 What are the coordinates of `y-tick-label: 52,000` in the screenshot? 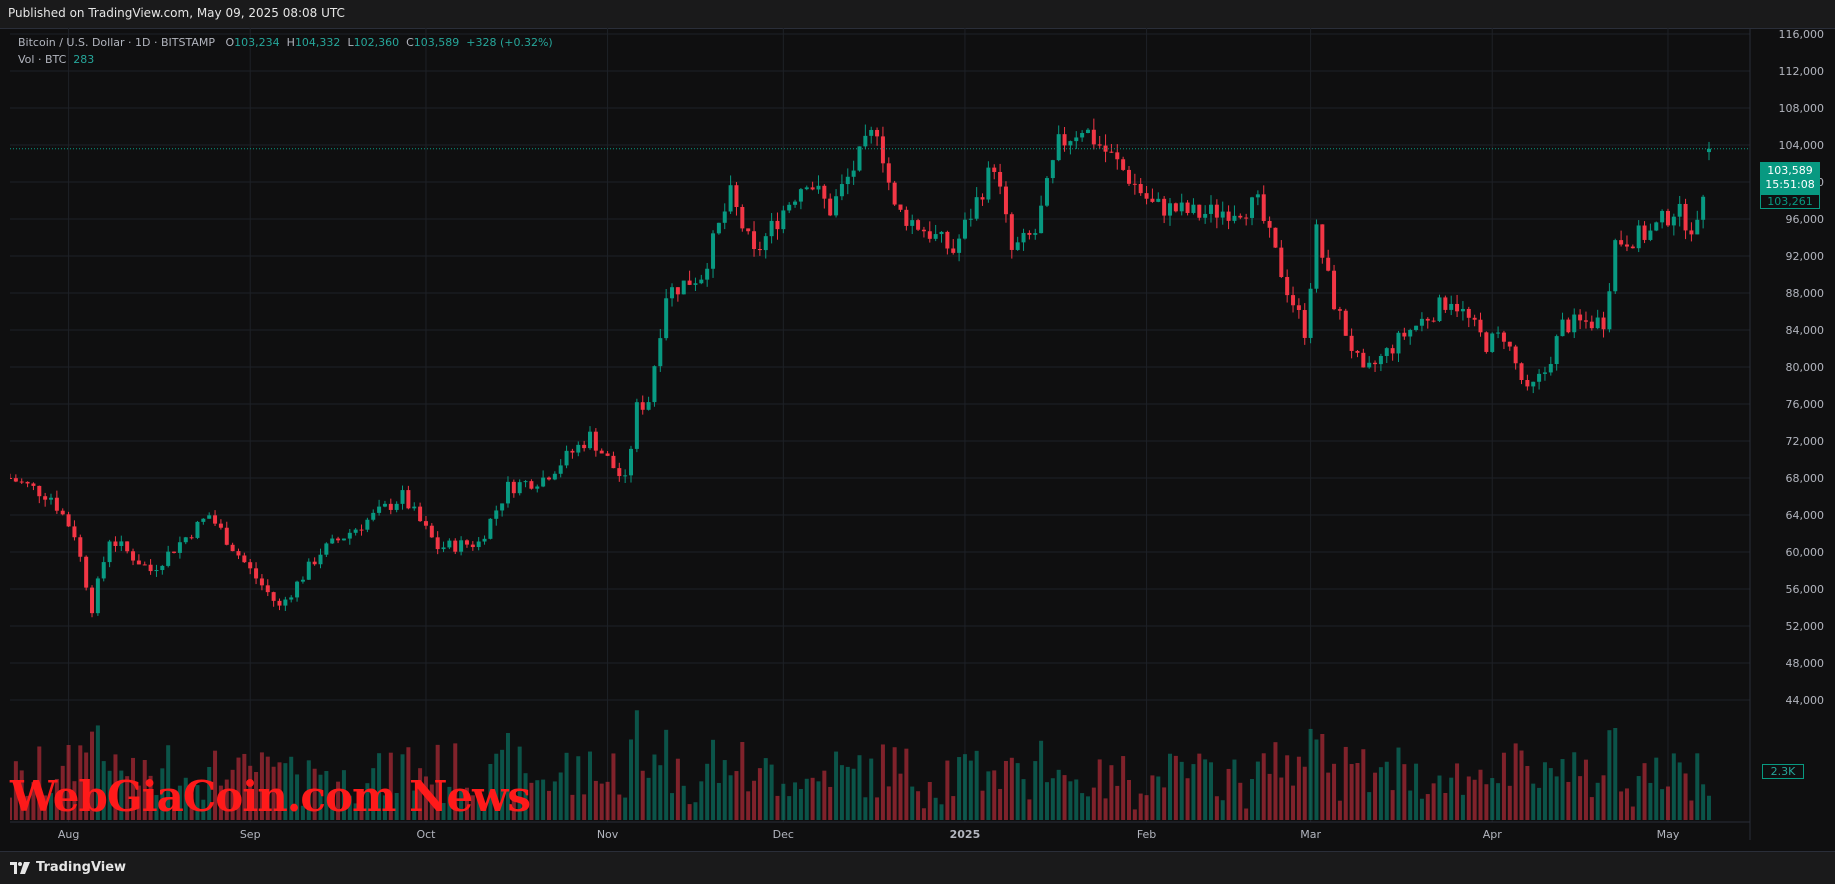 It's located at (1805, 626).